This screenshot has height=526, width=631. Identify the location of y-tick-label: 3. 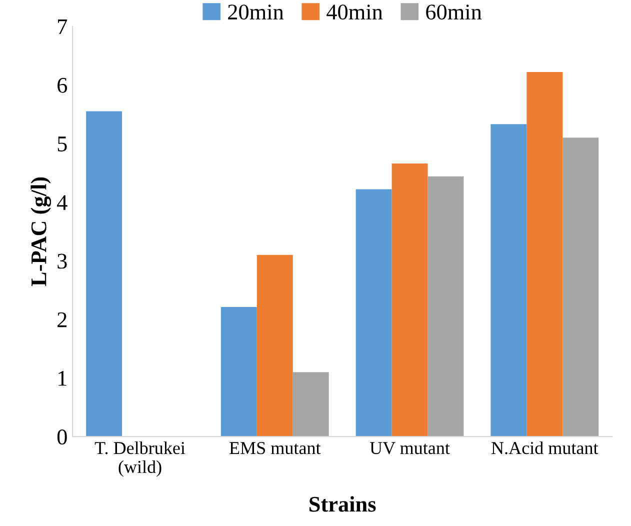
(62, 261).